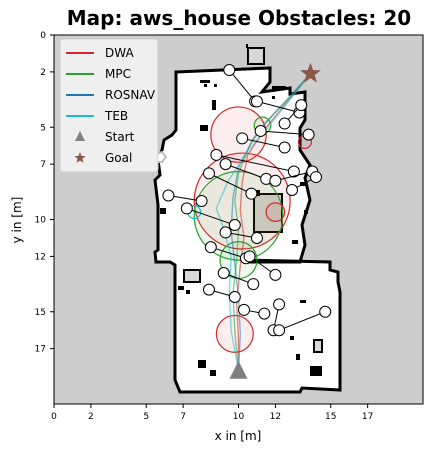 This screenshot has width=439, height=453. I want to click on trajectory-teb, so click(263, 222).